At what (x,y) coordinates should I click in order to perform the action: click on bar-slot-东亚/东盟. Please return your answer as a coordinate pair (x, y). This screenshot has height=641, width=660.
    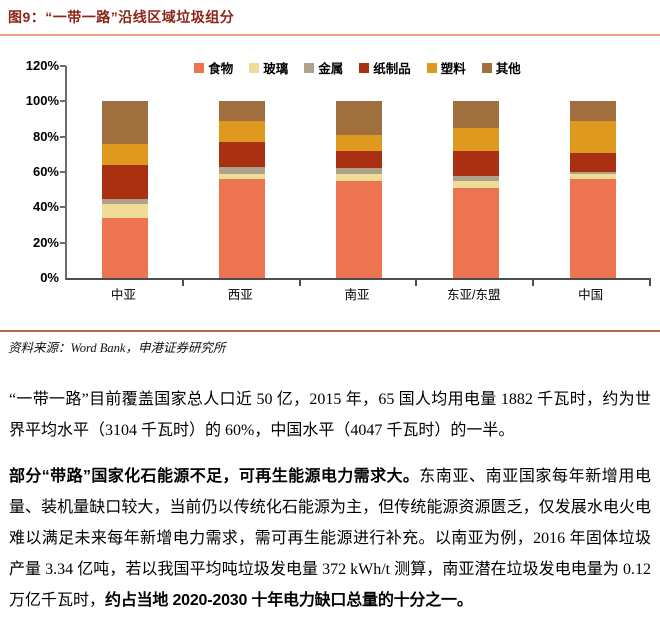
    Looking at the image, I should click on (475, 172).